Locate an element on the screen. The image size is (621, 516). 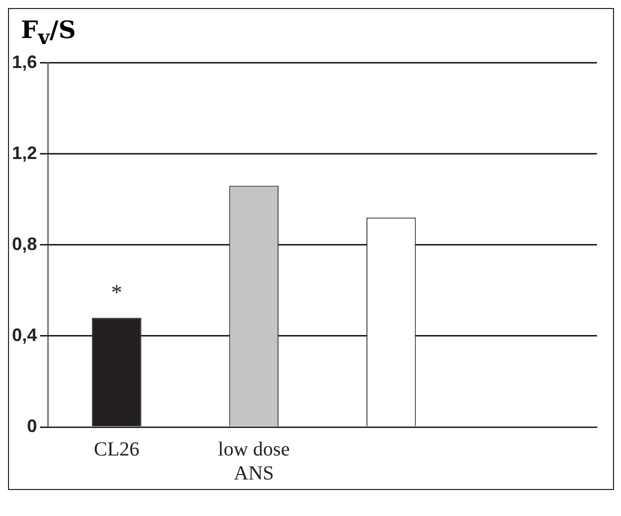
y-tick-label: 0 is located at coordinates (32, 426).